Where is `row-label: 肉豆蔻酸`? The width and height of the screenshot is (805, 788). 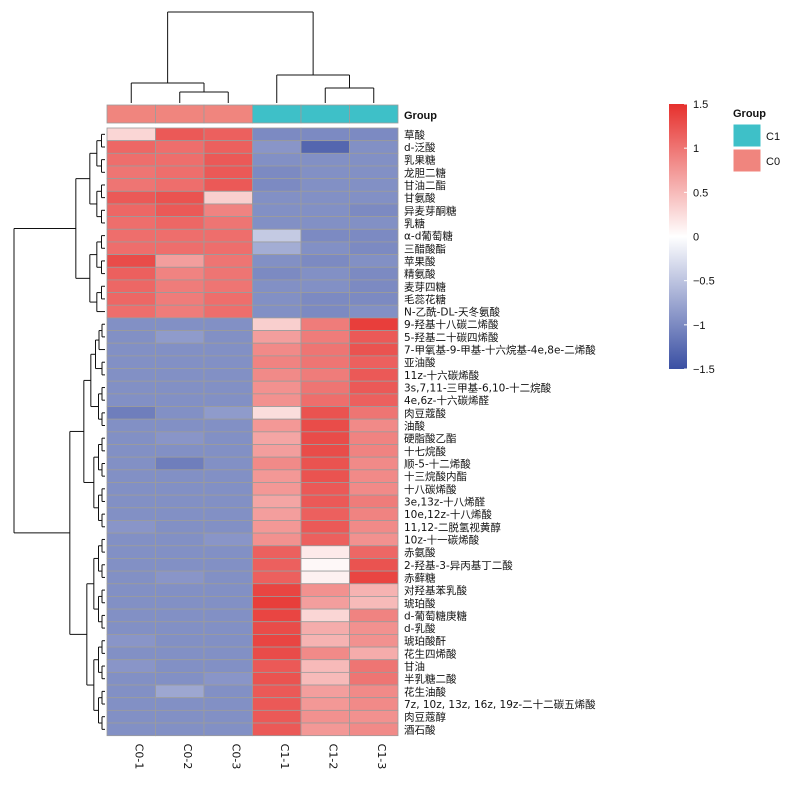
row-label: 肉豆蔻酸 is located at coordinates (425, 413).